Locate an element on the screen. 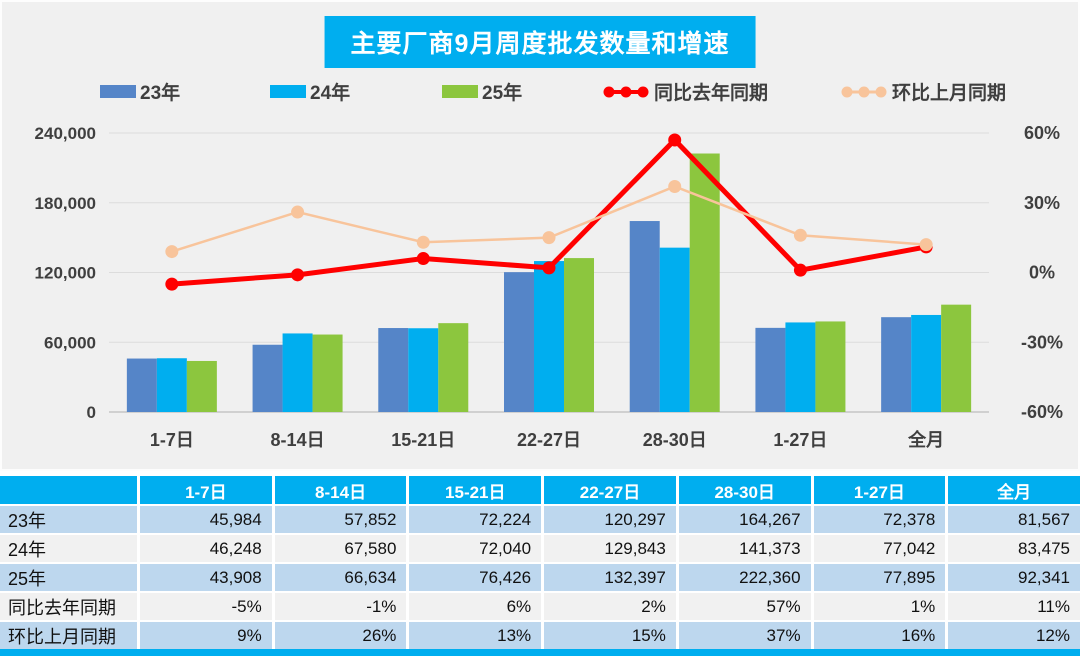 The width and height of the screenshot is (1080, 656). table-cell: 12% is located at coordinates (1014, 635).